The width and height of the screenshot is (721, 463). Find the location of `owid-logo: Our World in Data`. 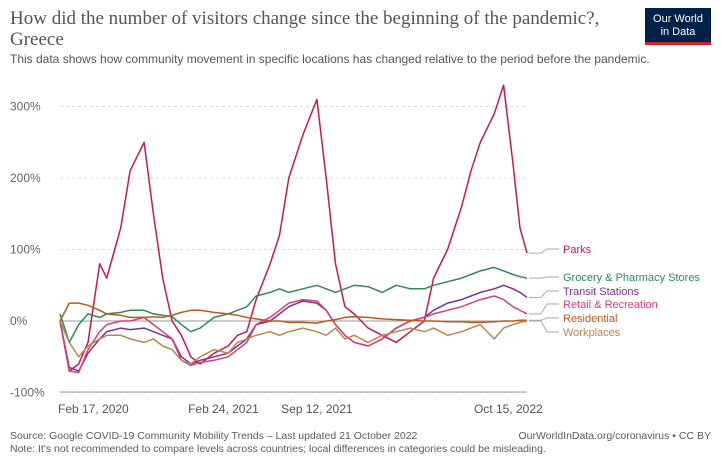

owid-logo: Our World in Data is located at coordinates (678, 26).